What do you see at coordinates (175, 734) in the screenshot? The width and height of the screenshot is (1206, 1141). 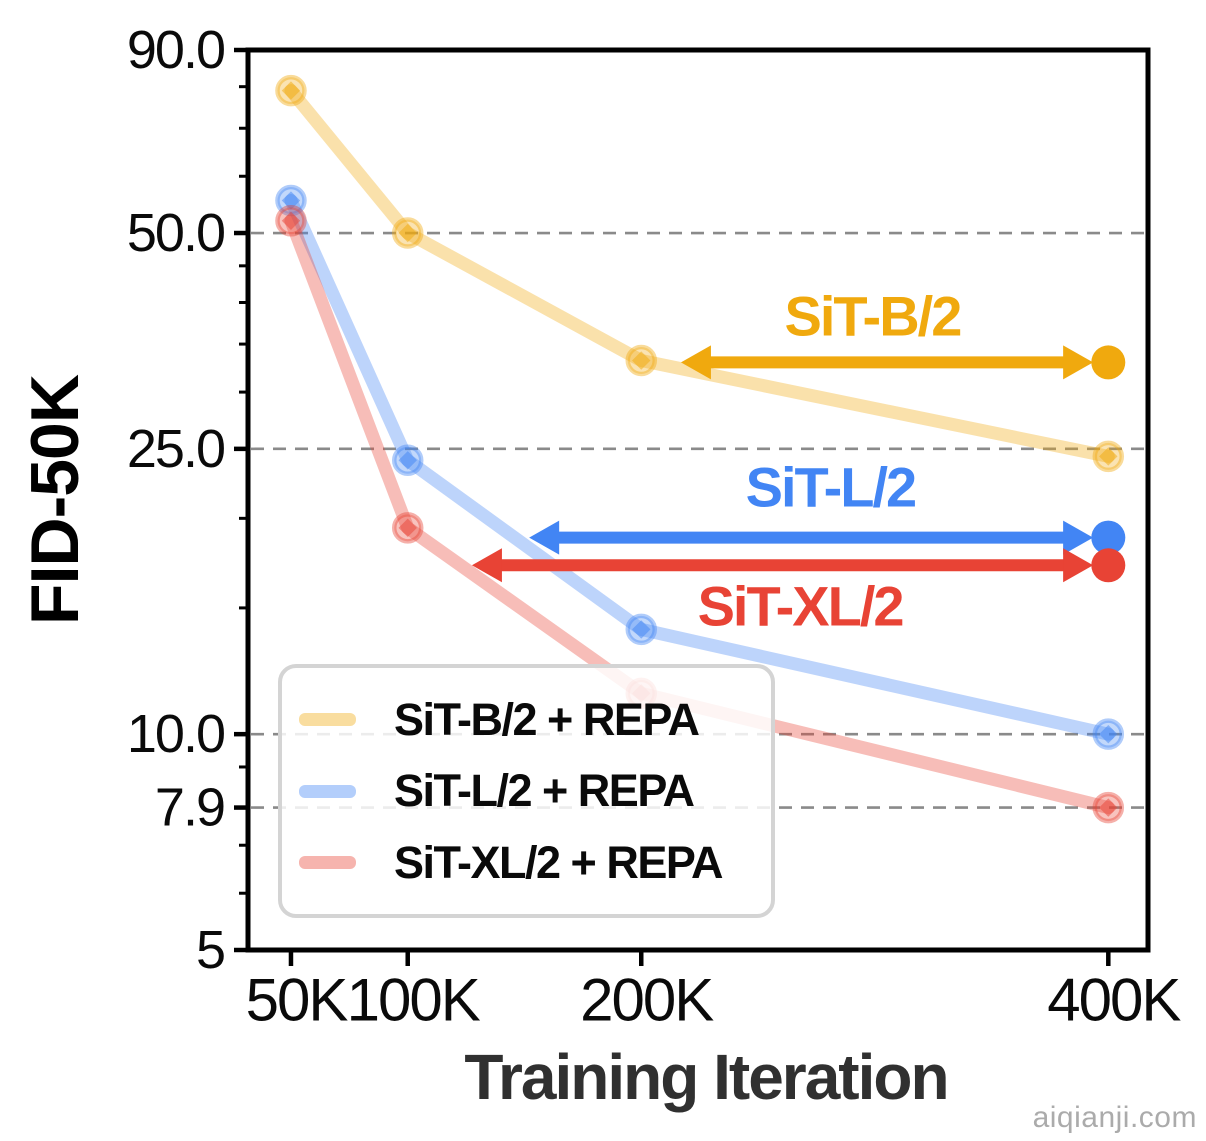 I see `y-tick-label-10.0: 10.0` at bounding box center [175, 734].